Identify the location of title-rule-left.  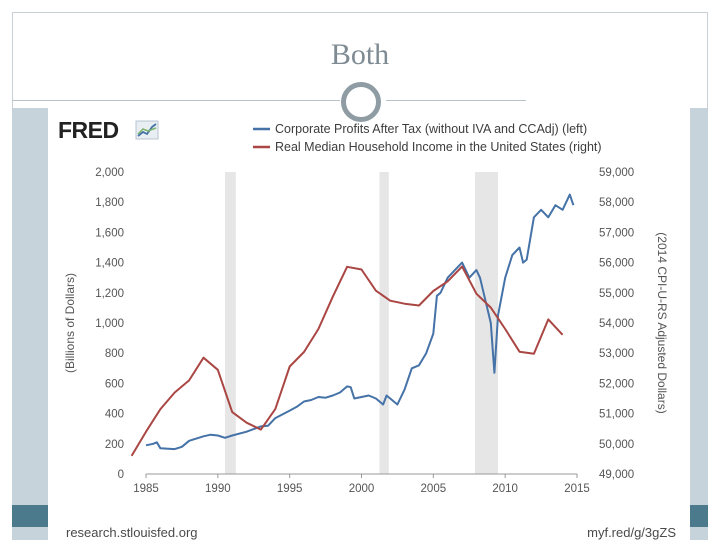
(176, 100).